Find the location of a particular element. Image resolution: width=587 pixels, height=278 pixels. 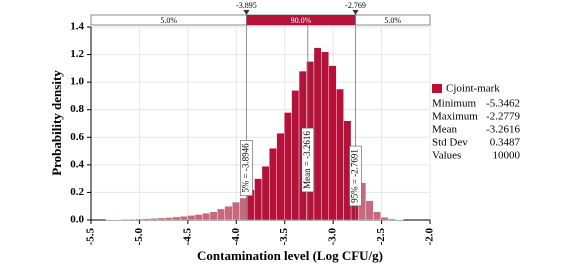

stat-name: Std Dev is located at coordinates (450, 143).